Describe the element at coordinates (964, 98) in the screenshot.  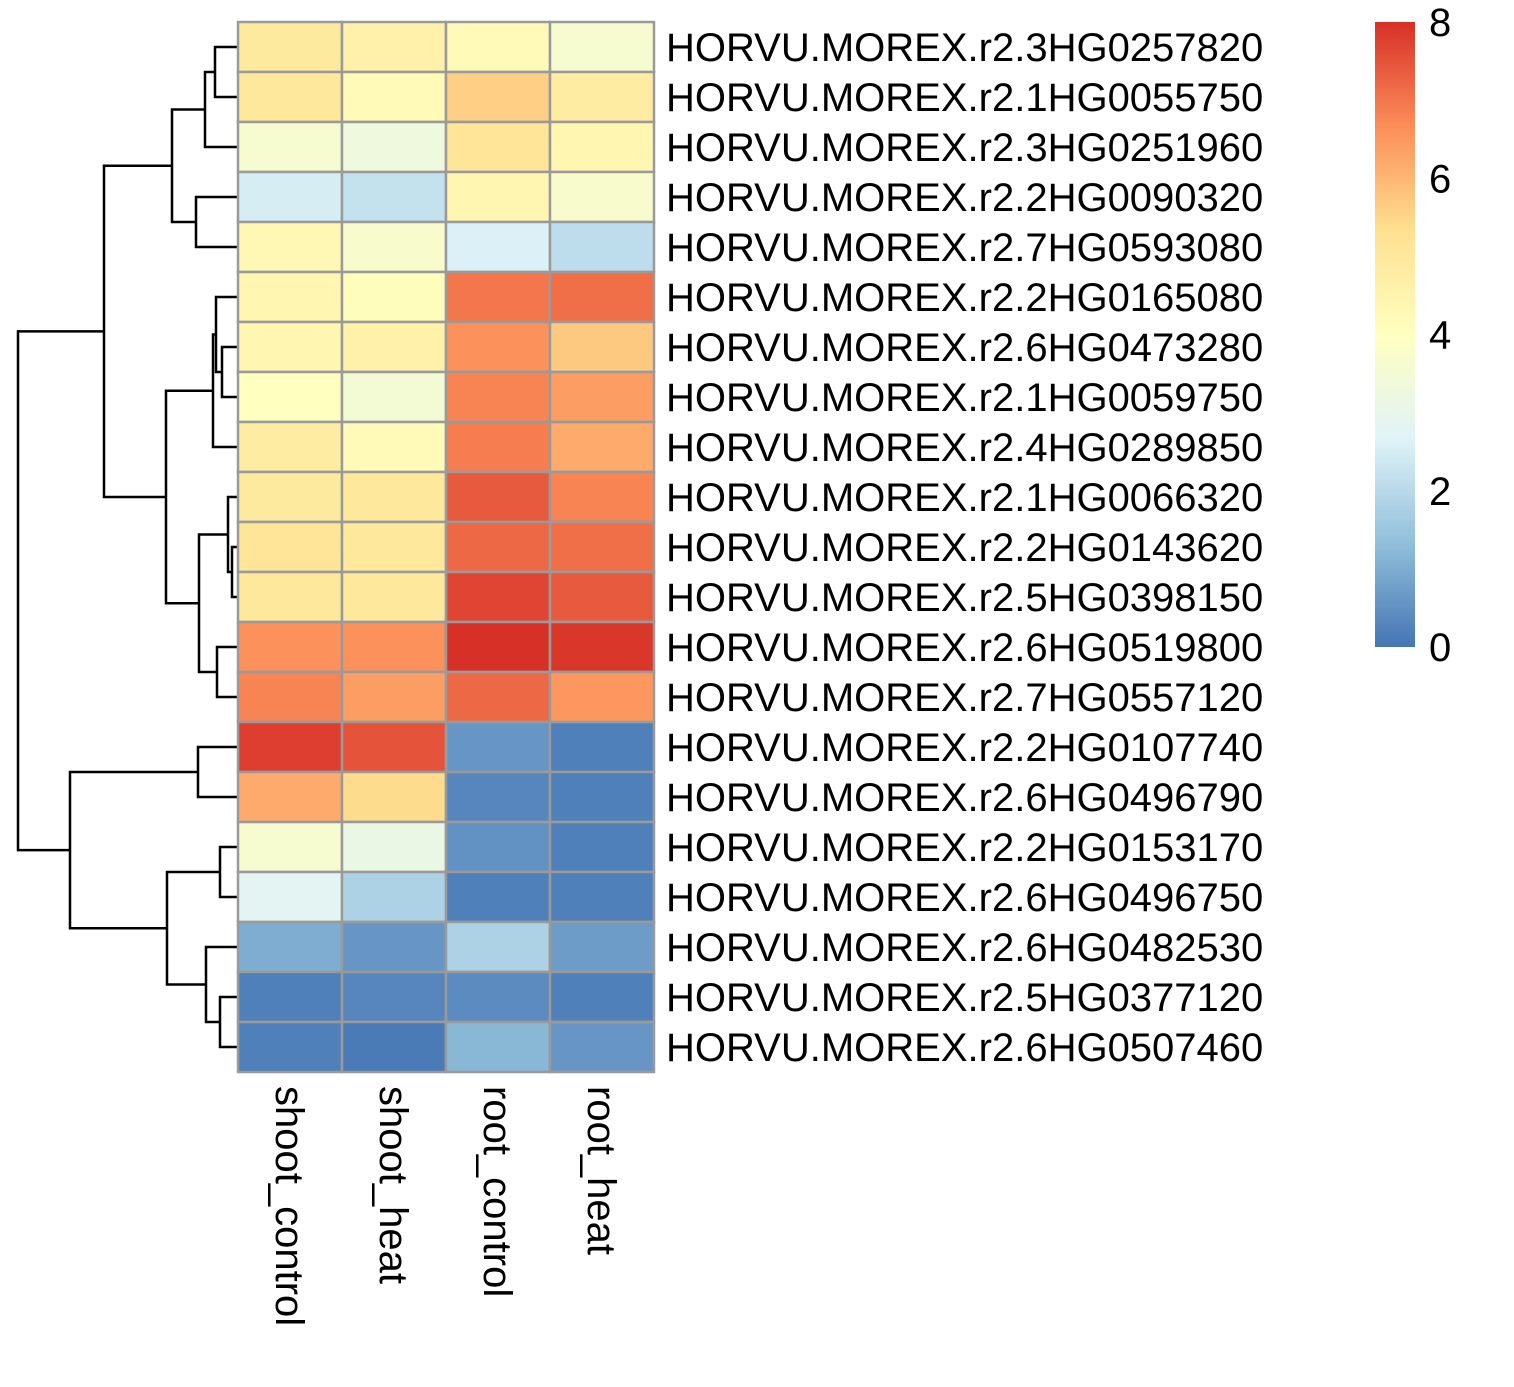
I see `row-label: HORVU.MOREX.r2.1HG0055750` at that location.